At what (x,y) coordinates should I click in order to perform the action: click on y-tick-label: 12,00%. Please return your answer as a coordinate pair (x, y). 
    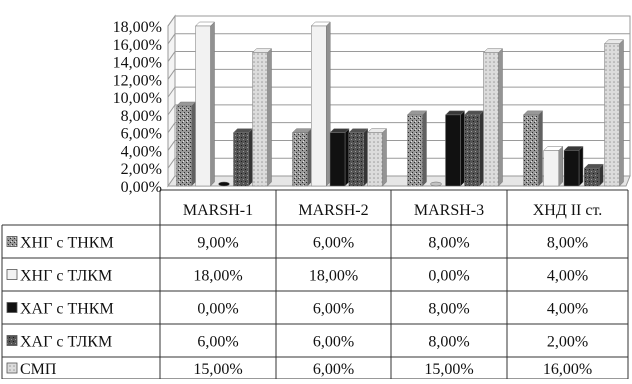
    Looking at the image, I should click on (137, 80).